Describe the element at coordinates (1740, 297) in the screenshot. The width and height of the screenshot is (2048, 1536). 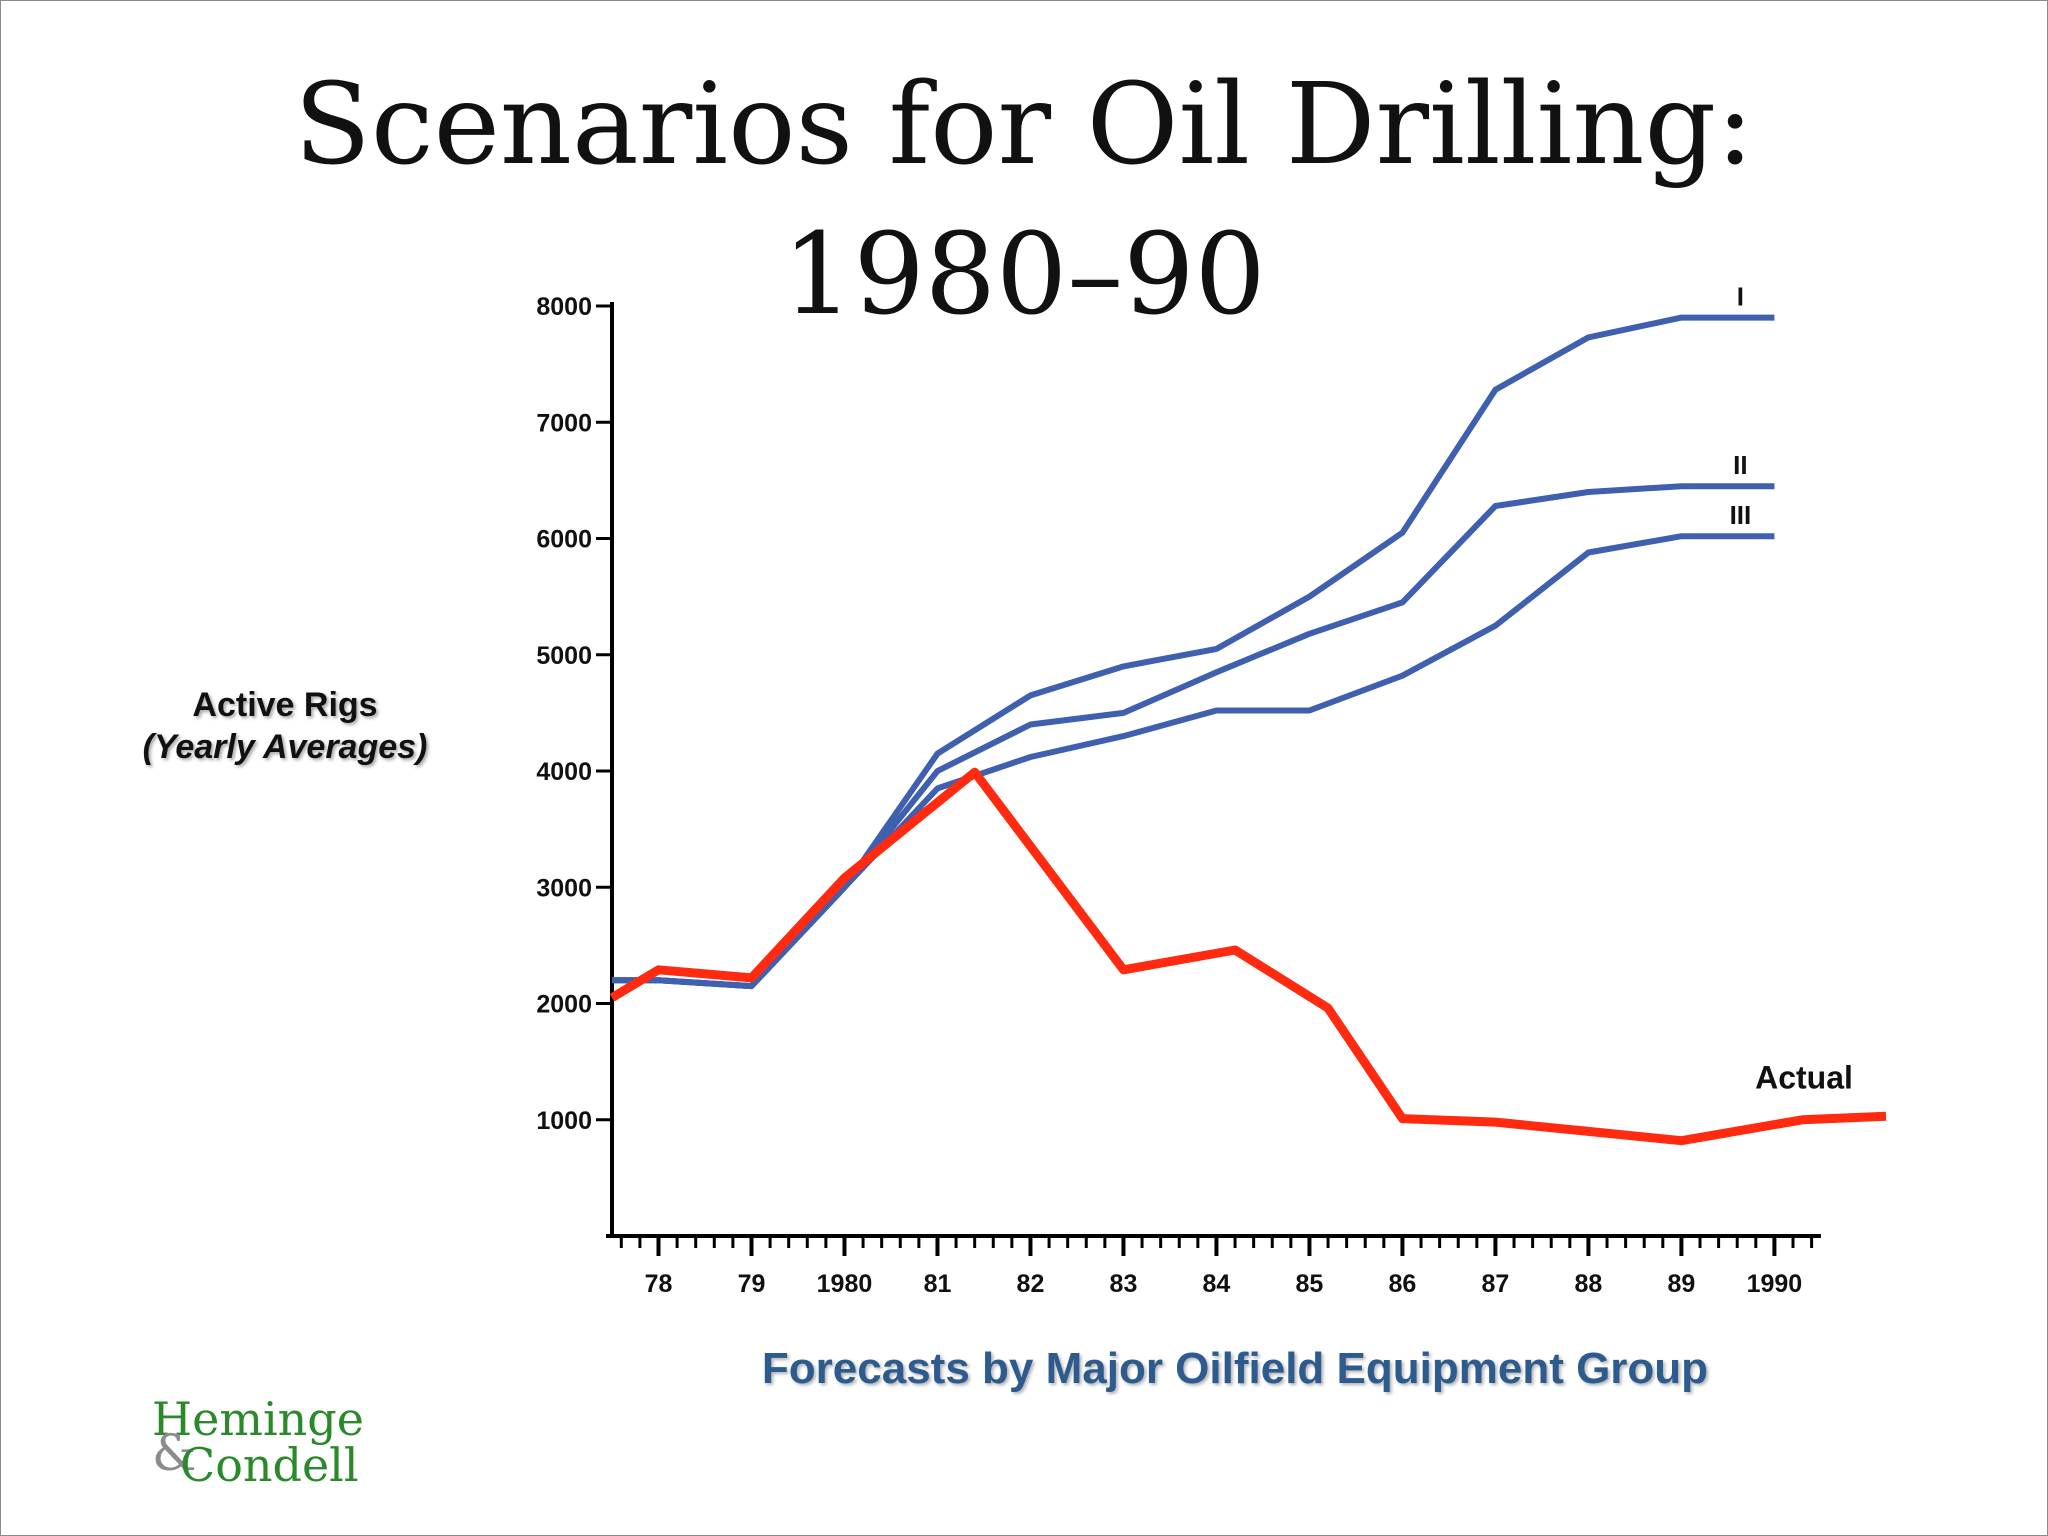
I see `series-label-i: I` at that location.